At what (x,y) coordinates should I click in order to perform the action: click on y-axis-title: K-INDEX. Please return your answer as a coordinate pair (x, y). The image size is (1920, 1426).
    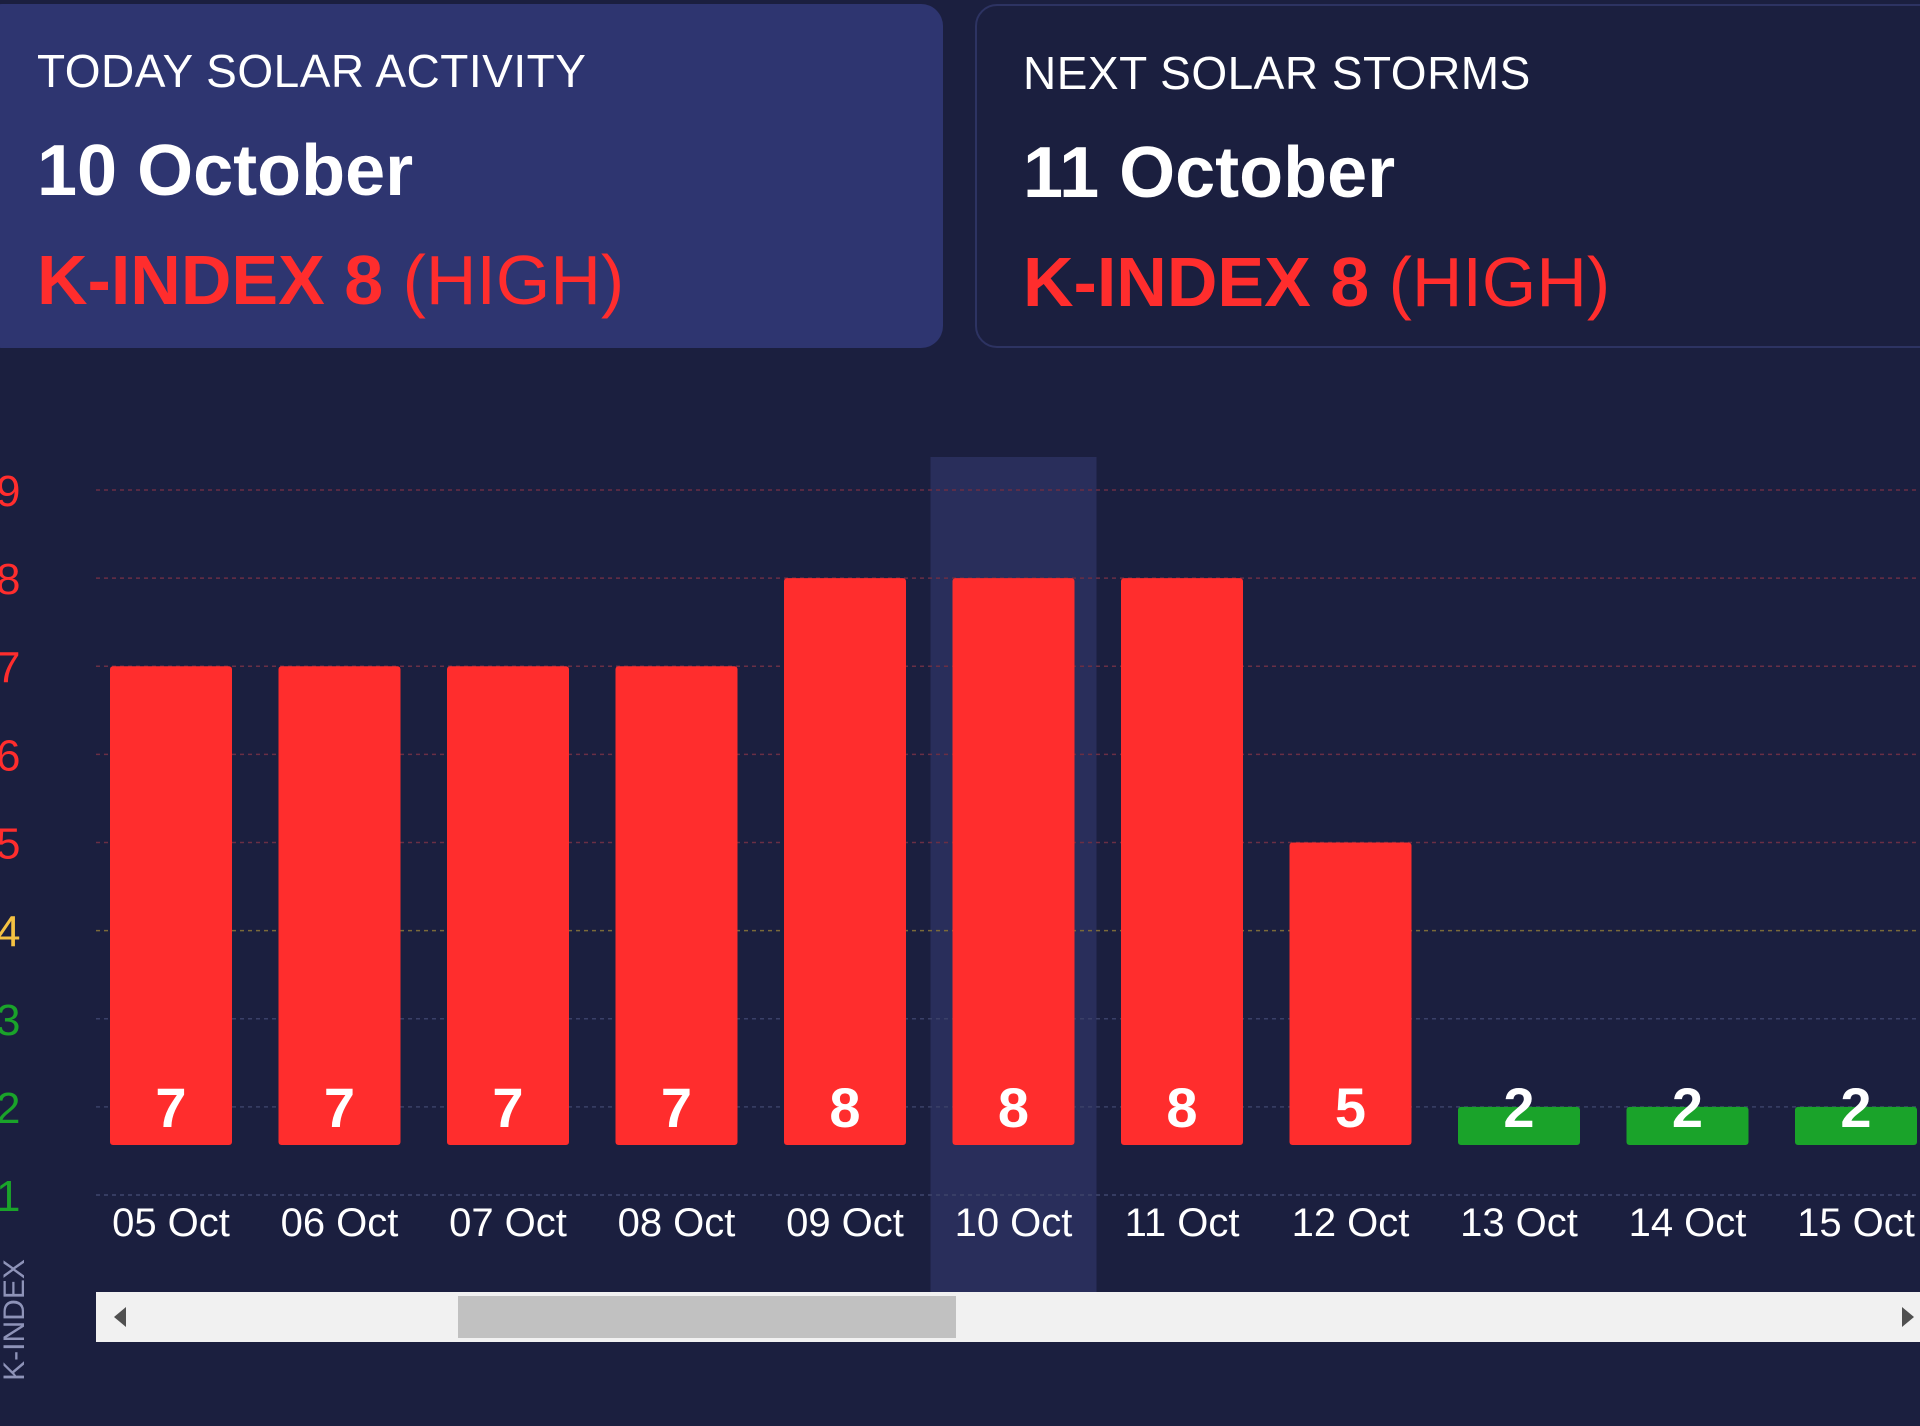
    Looking at the image, I should click on (15, 1320).